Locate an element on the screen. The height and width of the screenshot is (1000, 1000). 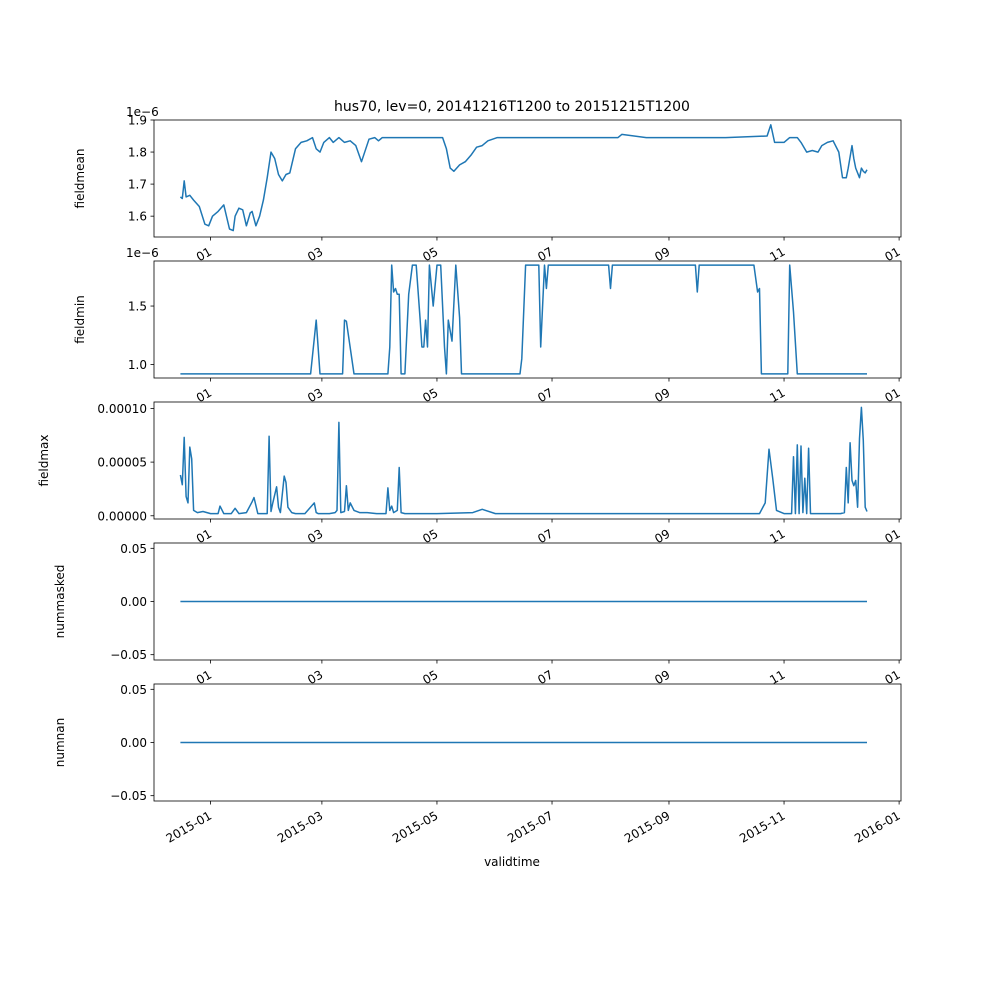
y-tick-label: 0.00005 is located at coordinates (122, 463).